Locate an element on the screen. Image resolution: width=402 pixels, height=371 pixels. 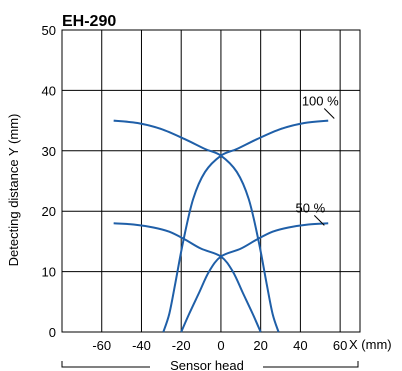
x-tick-label: 40 is located at coordinates (300, 345).